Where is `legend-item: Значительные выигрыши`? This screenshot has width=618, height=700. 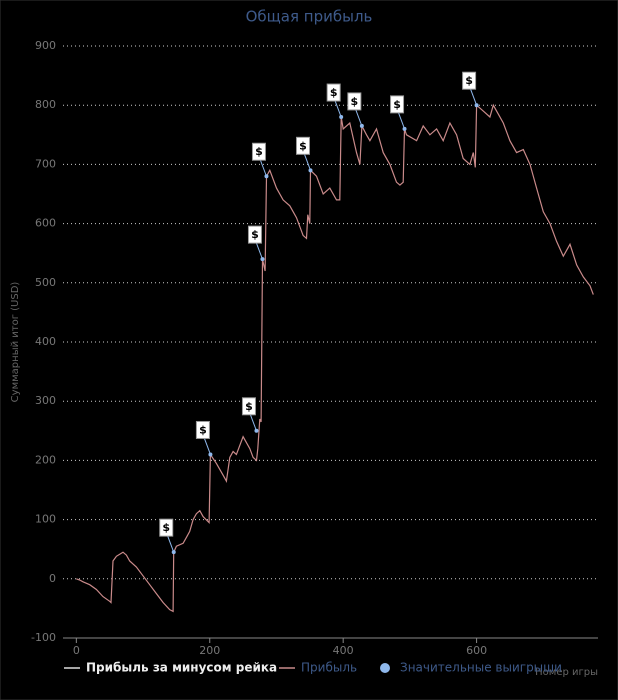 legend-item: Значительные выигрыши is located at coordinates (471, 668).